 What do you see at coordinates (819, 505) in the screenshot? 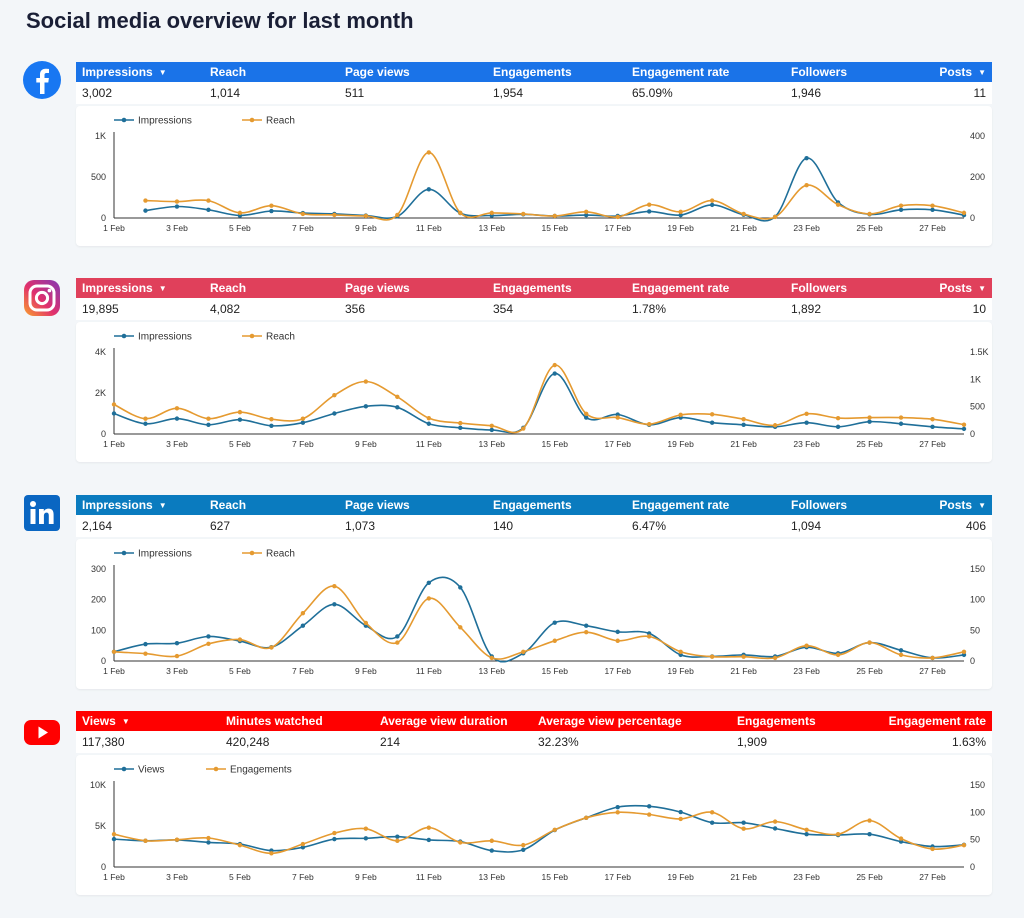
I see `linkedin-column-header: Followers` at bounding box center [819, 505].